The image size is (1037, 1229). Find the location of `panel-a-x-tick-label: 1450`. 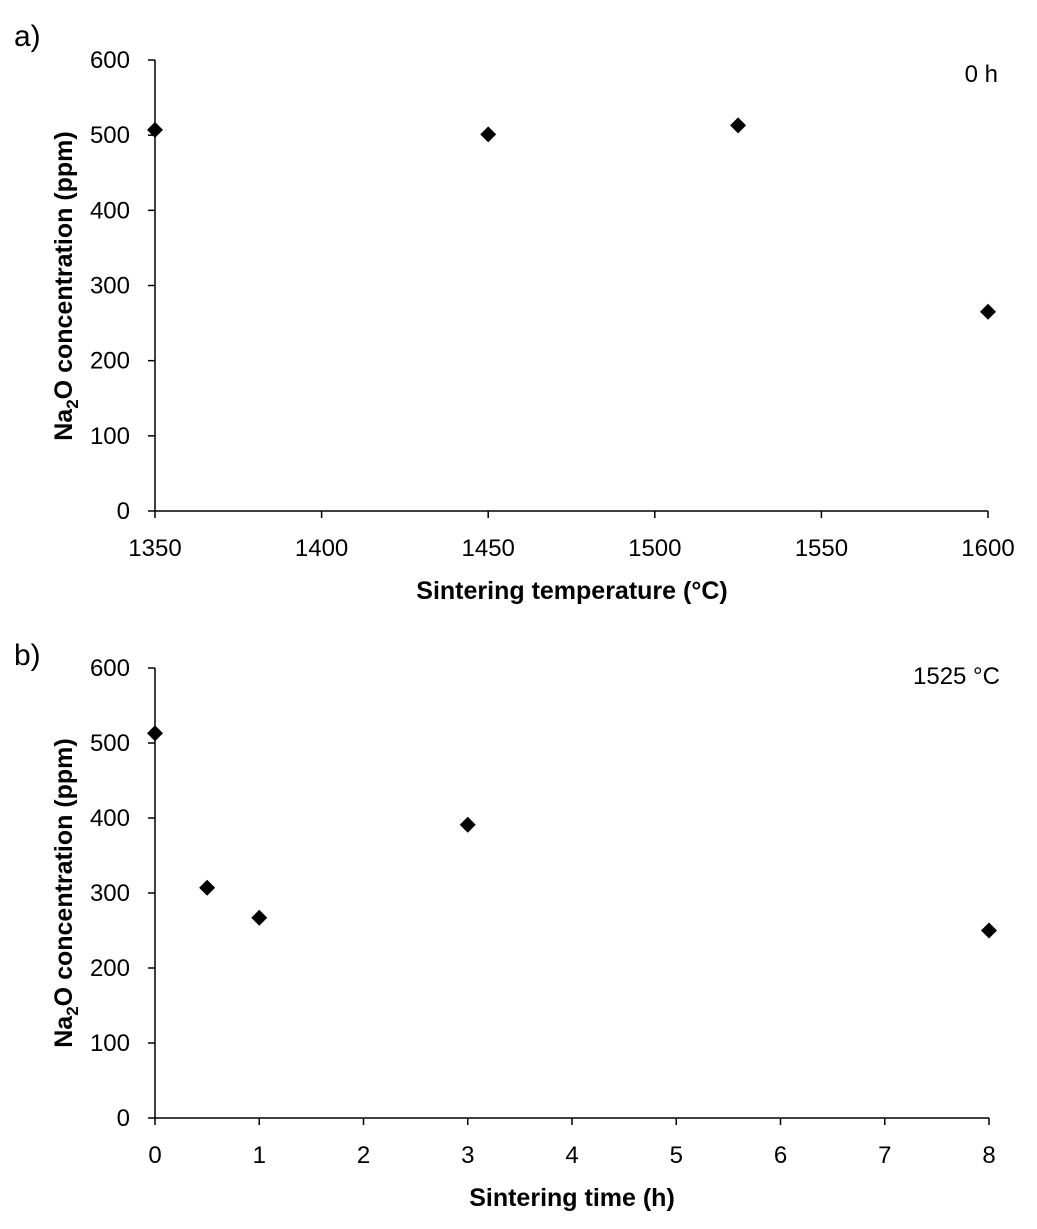

panel-a-x-tick-label: 1450 is located at coordinates (488, 548).